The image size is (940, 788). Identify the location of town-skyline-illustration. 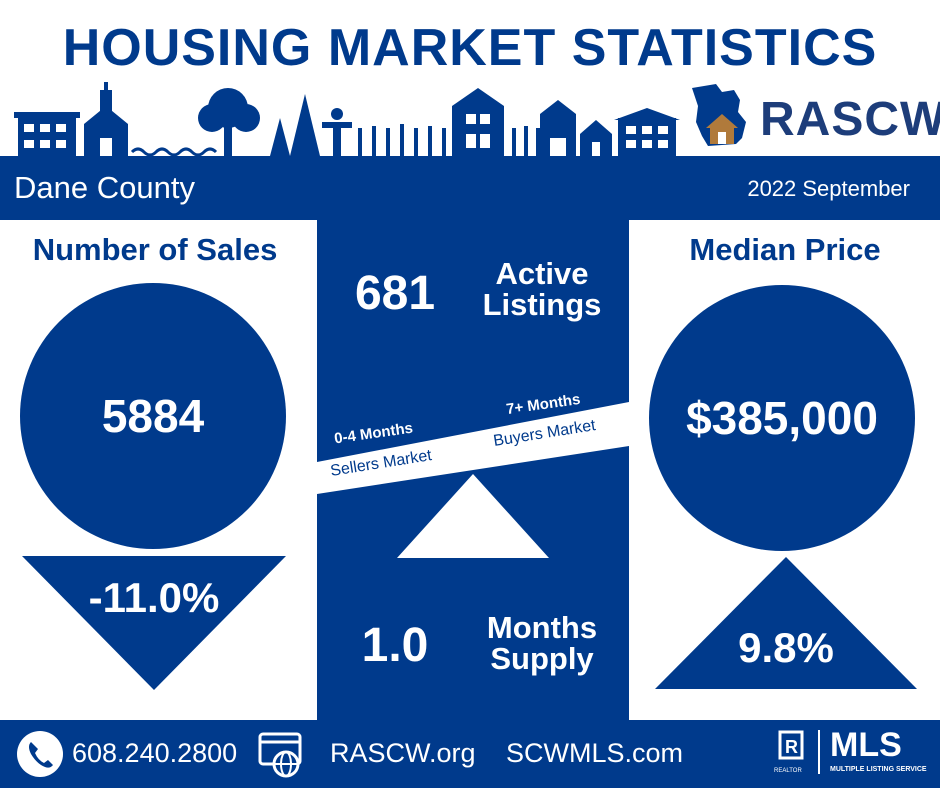
(347, 119).